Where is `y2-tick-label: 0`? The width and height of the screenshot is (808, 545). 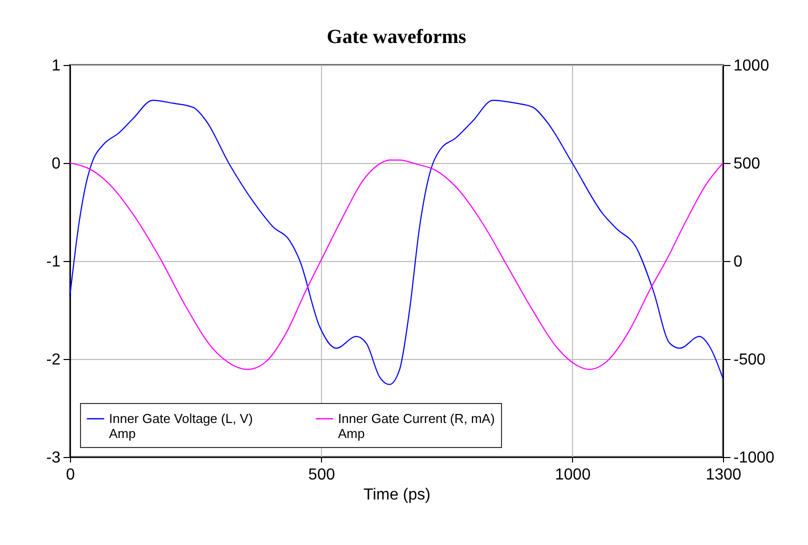 y2-tick-label: 0 is located at coordinates (738, 262).